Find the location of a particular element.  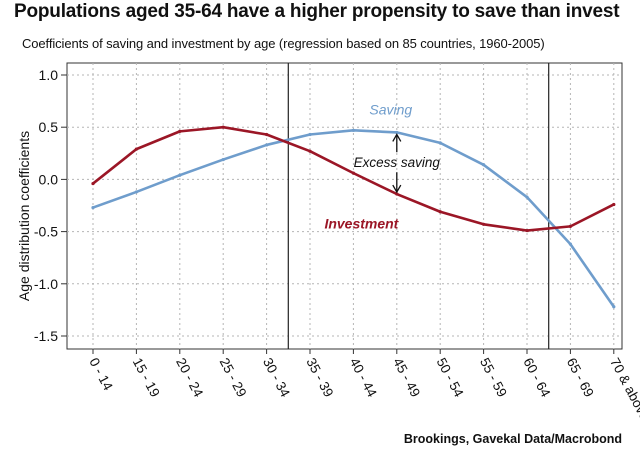

y-tick-label: -1.5 is located at coordinates (46, 336).